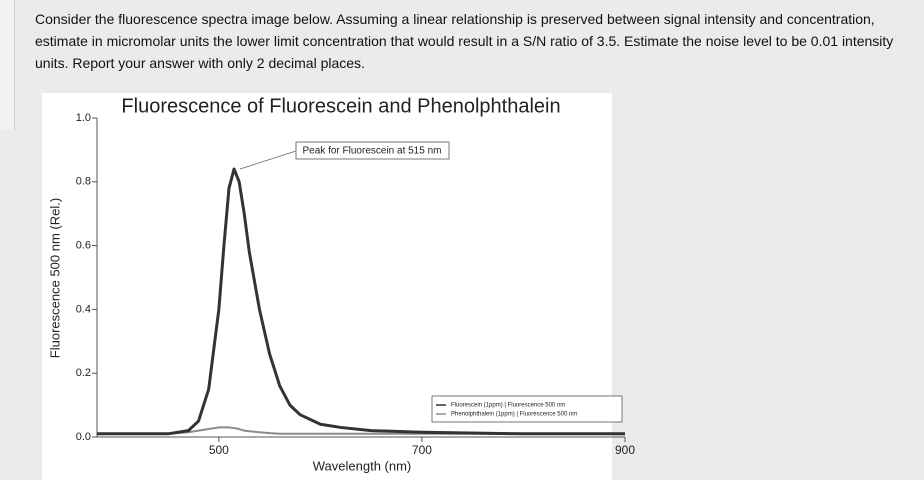 The width and height of the screenshot is (924, 480). Describe the element at coordinates (54, 278) in the screenshot. I see `y-axis-label: Fluorescence 500 nm (Rel.)` at that location.